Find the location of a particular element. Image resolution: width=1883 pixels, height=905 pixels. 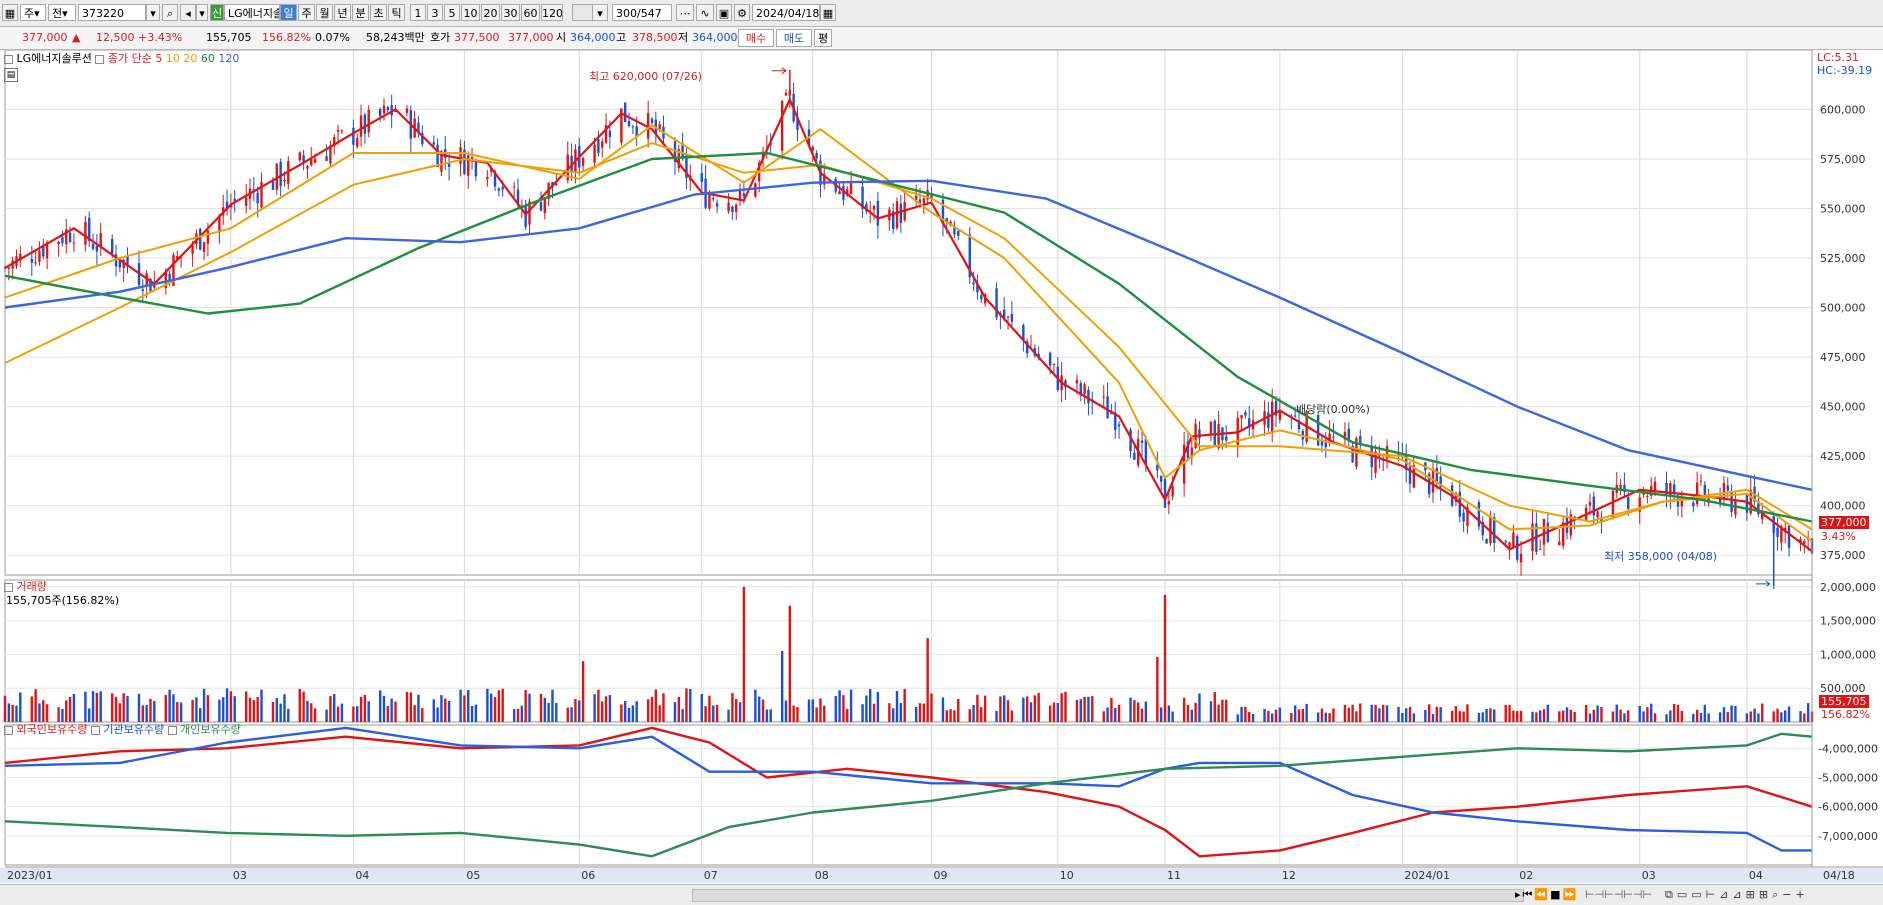

minute-tab: 120 is located at coordinates (552, 12).